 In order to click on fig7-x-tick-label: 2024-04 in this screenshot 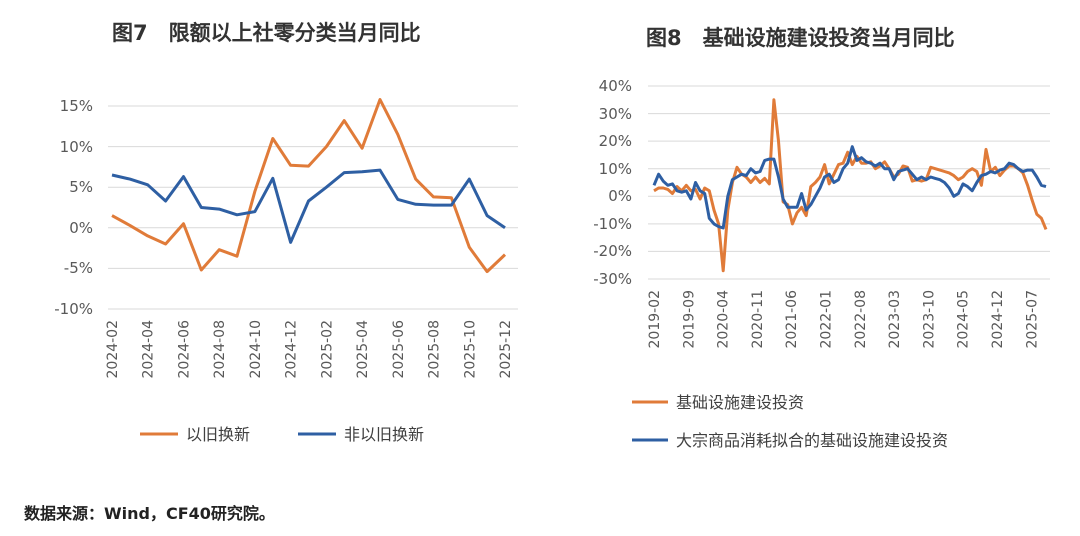, I will do `click(149, 349)`.